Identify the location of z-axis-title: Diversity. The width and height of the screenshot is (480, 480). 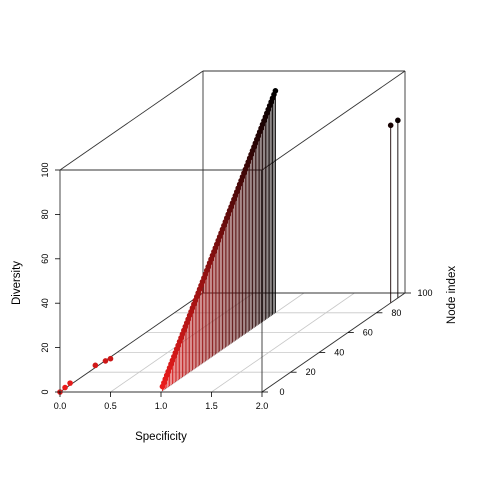
(17, 283).